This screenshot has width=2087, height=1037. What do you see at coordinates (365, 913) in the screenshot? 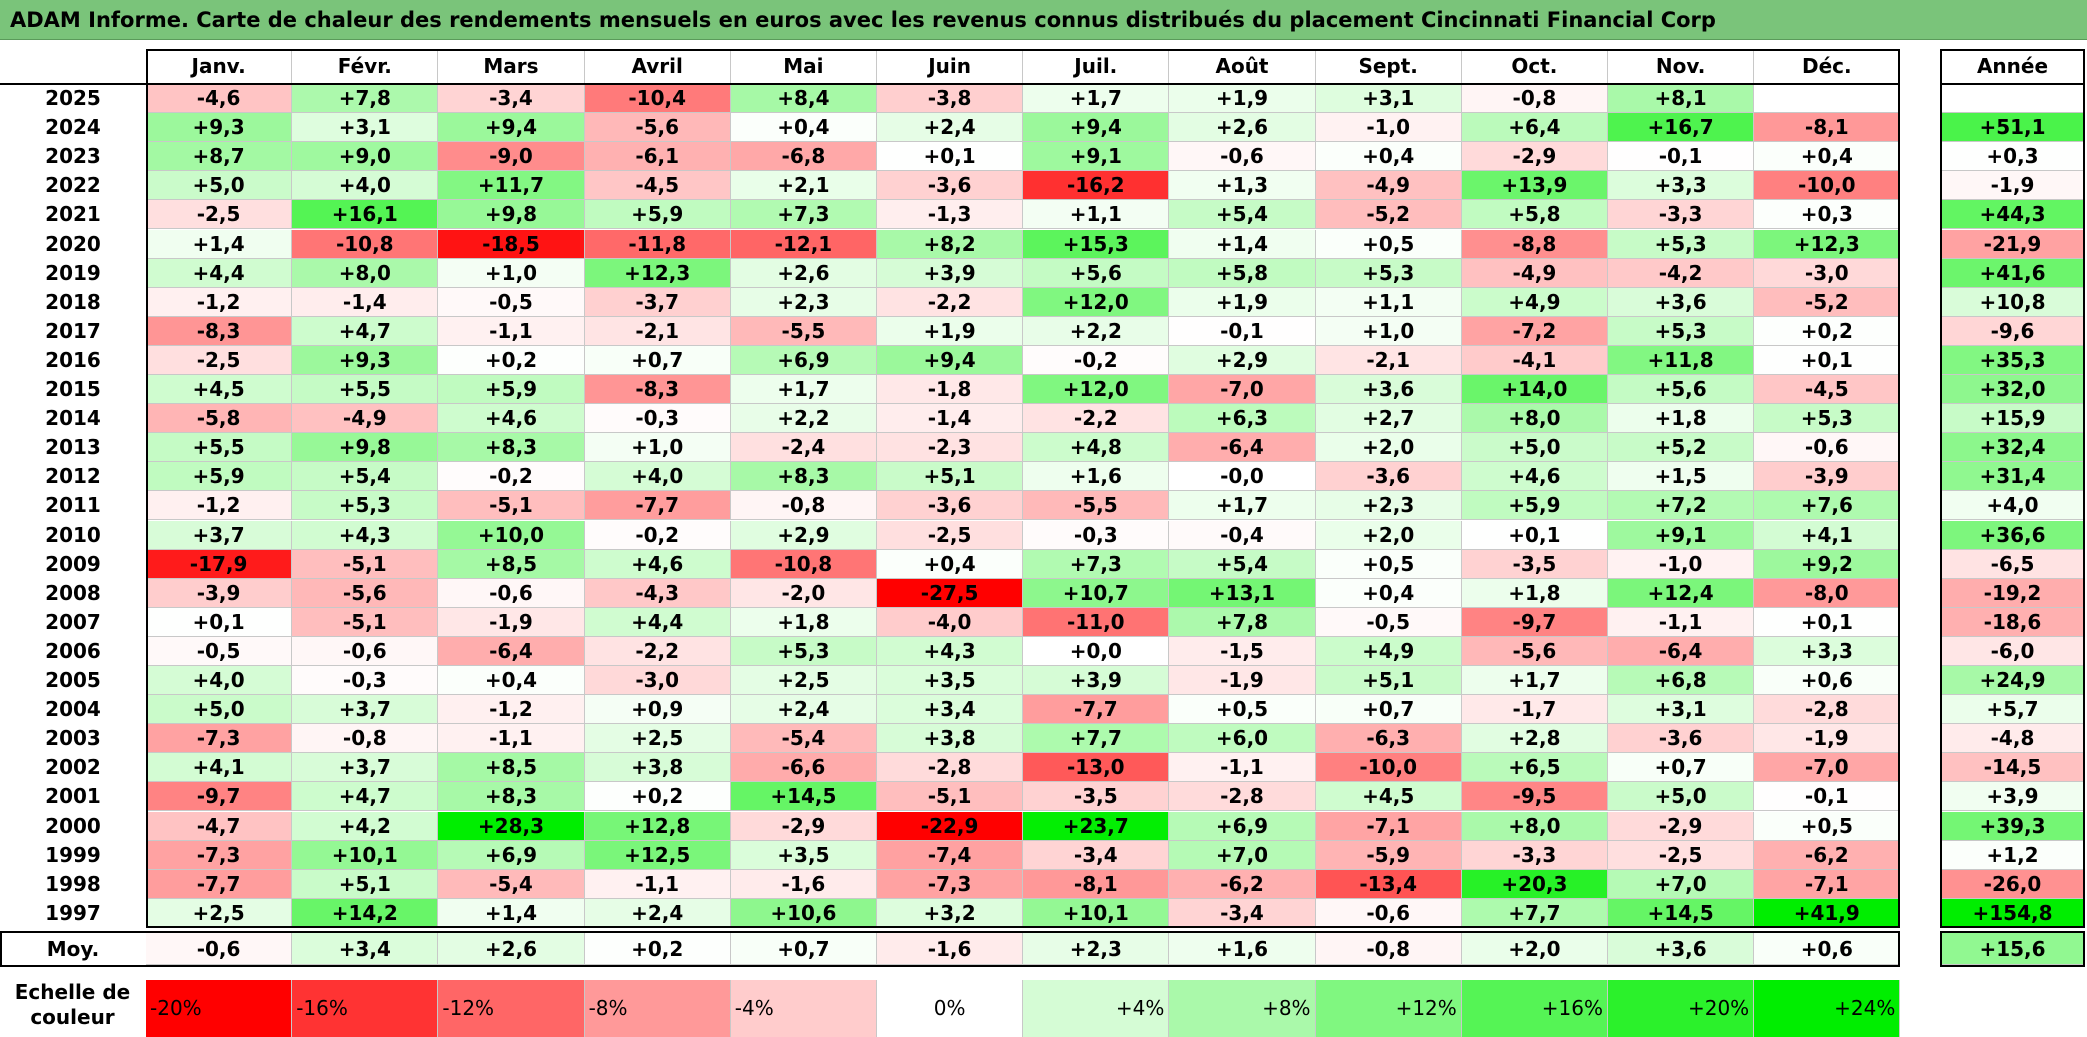
I see `heatmap-cell: +14,2` at bounding box center [365, 913].